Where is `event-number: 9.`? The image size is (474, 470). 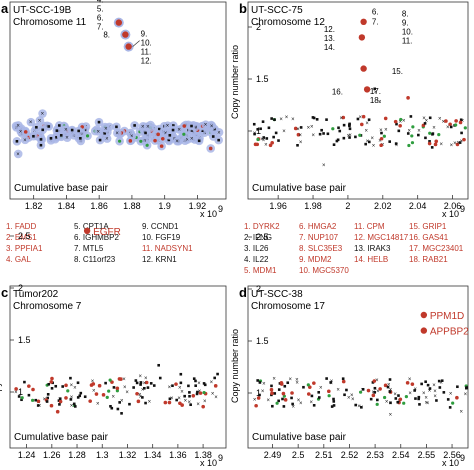
event-number: 9. is located at coordinates (405, 23).